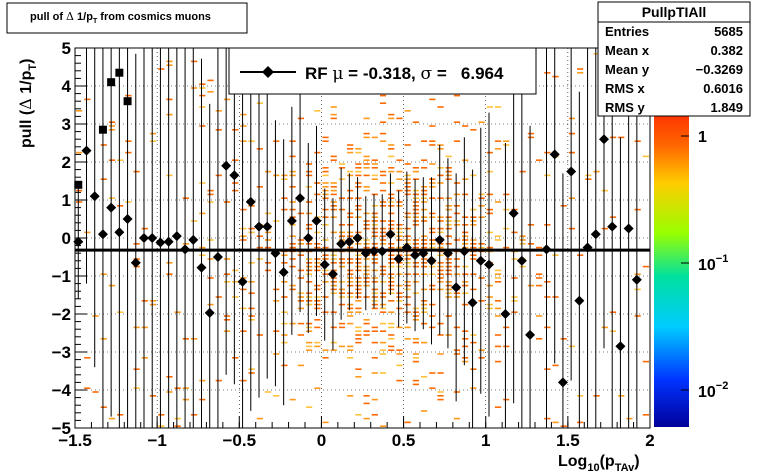  Describe the element at coordinates (726, 107) in the screenshot. I see `stats-value: 1.849` at that location.